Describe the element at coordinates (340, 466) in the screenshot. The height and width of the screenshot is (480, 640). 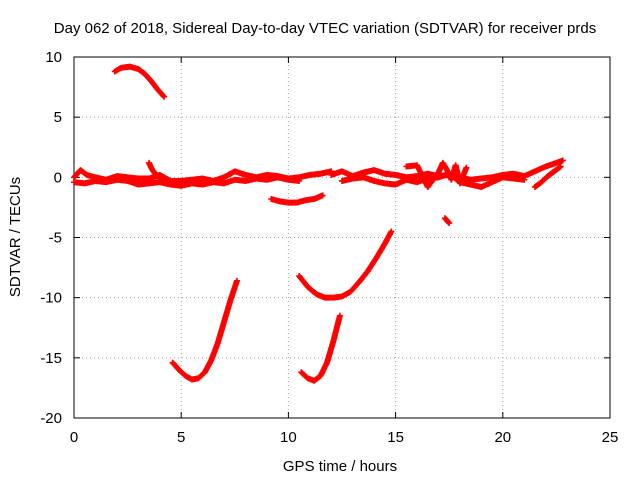
I see `x-axis-title: GPS time / hours` at that location.